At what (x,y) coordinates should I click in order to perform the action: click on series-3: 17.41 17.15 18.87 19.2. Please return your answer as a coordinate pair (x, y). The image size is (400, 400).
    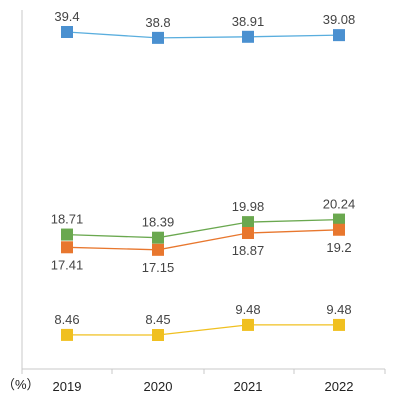
    Looking at the image, I should click on (201, 249).